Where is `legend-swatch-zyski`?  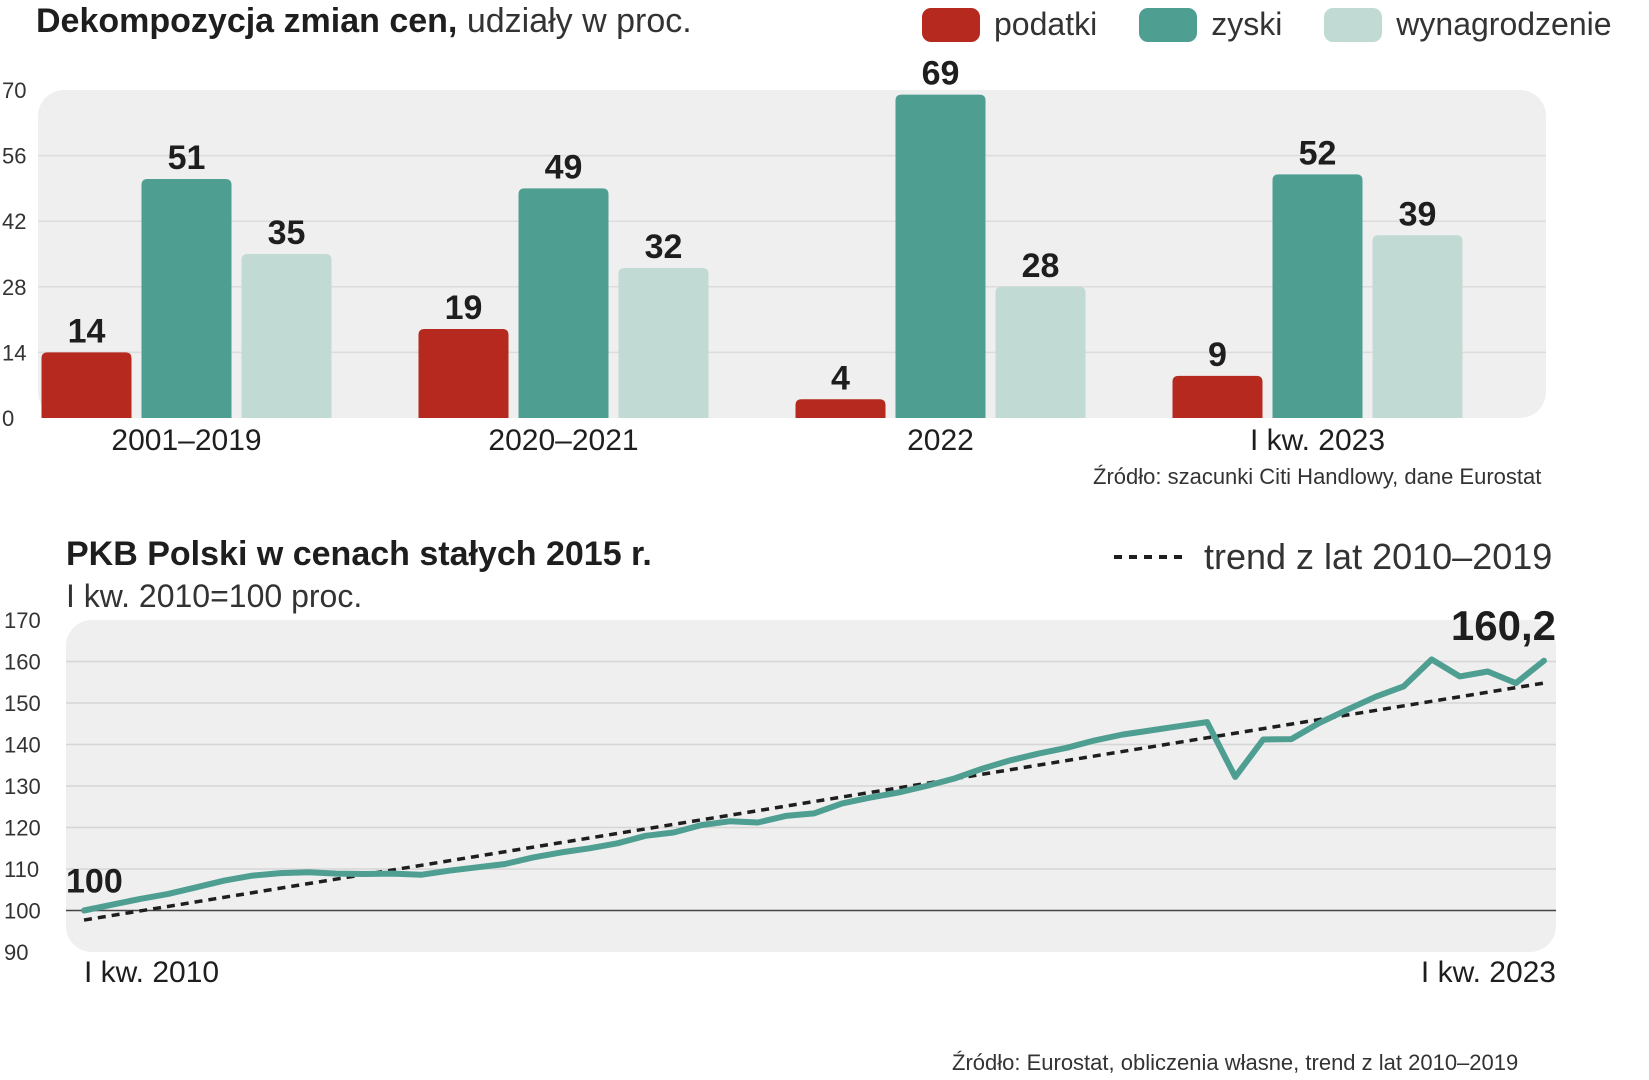
legend-swatch-zyski is located at coordinates (1168, 24).